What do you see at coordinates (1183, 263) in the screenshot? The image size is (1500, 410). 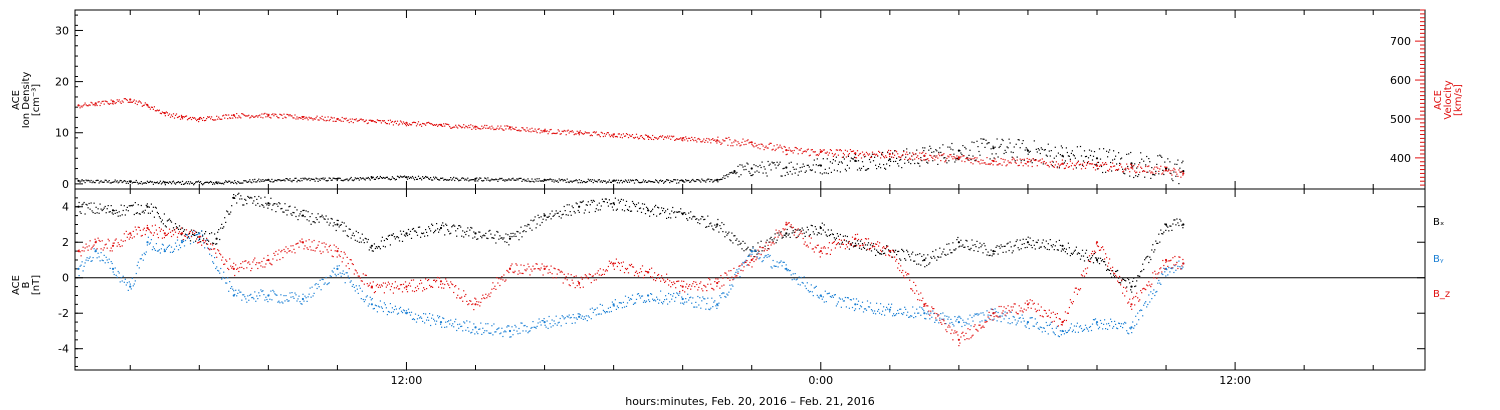 I see `data-point` at bounding box center [1183, 263].